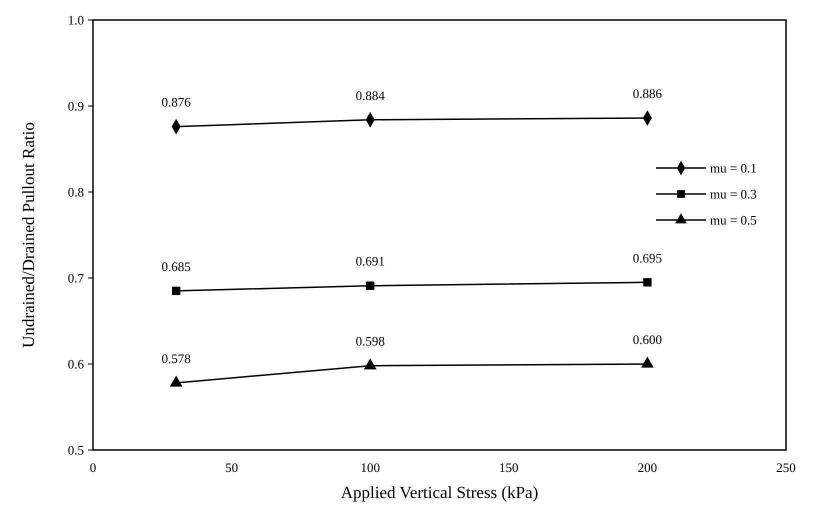 The width and height of the screenshot is (817, 529). Describe the element at coordinates (733, 194) in the screenshot. I see `legend-label: mu = 0.3` at that location.